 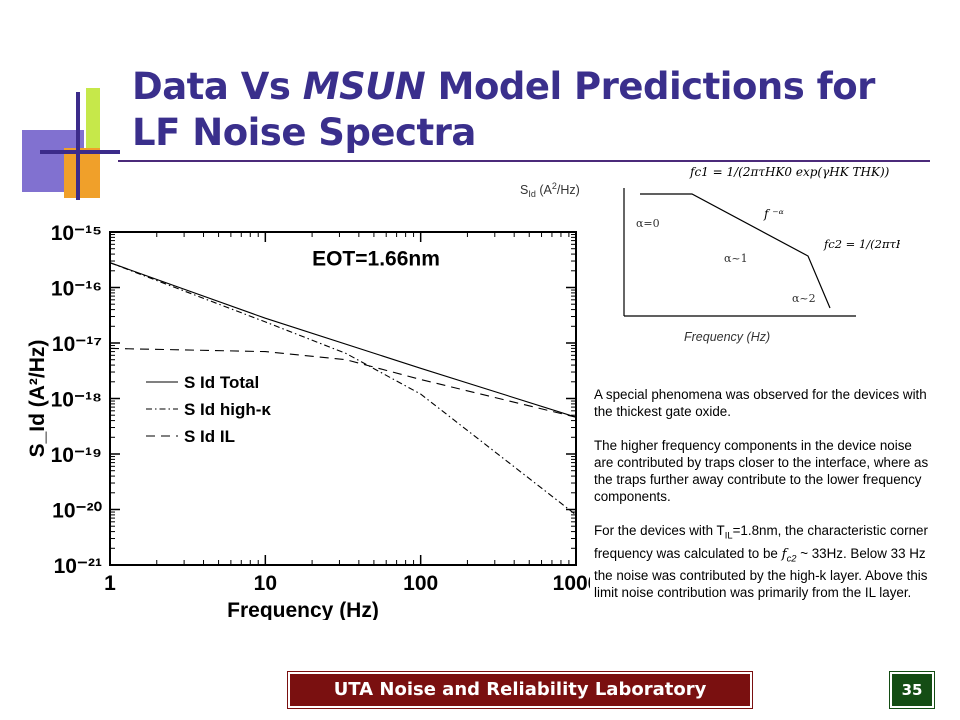 I want to click on y-axis-label: S_Id (A²/Hz), so click(x=37, y=399).